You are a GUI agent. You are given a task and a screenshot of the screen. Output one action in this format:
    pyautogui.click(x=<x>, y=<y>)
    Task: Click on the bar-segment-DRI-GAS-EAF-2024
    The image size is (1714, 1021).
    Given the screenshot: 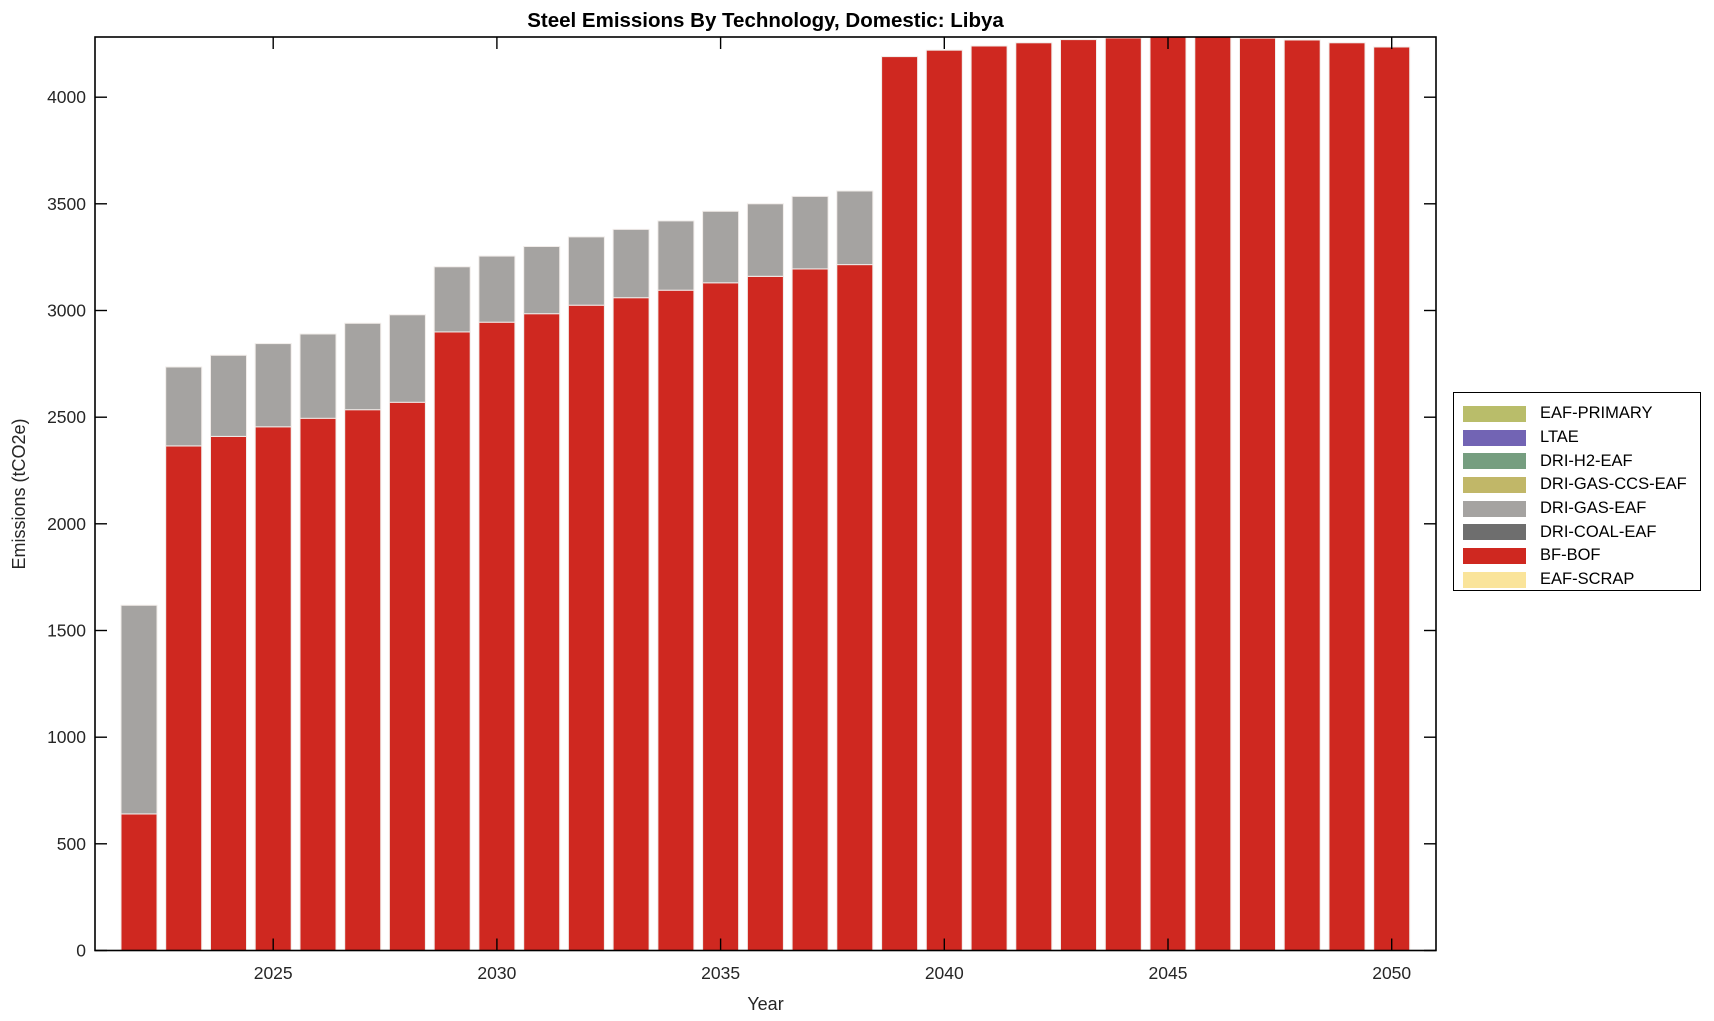 What is the action you would take?
    pyautogui.click(x=228, y=395)
    